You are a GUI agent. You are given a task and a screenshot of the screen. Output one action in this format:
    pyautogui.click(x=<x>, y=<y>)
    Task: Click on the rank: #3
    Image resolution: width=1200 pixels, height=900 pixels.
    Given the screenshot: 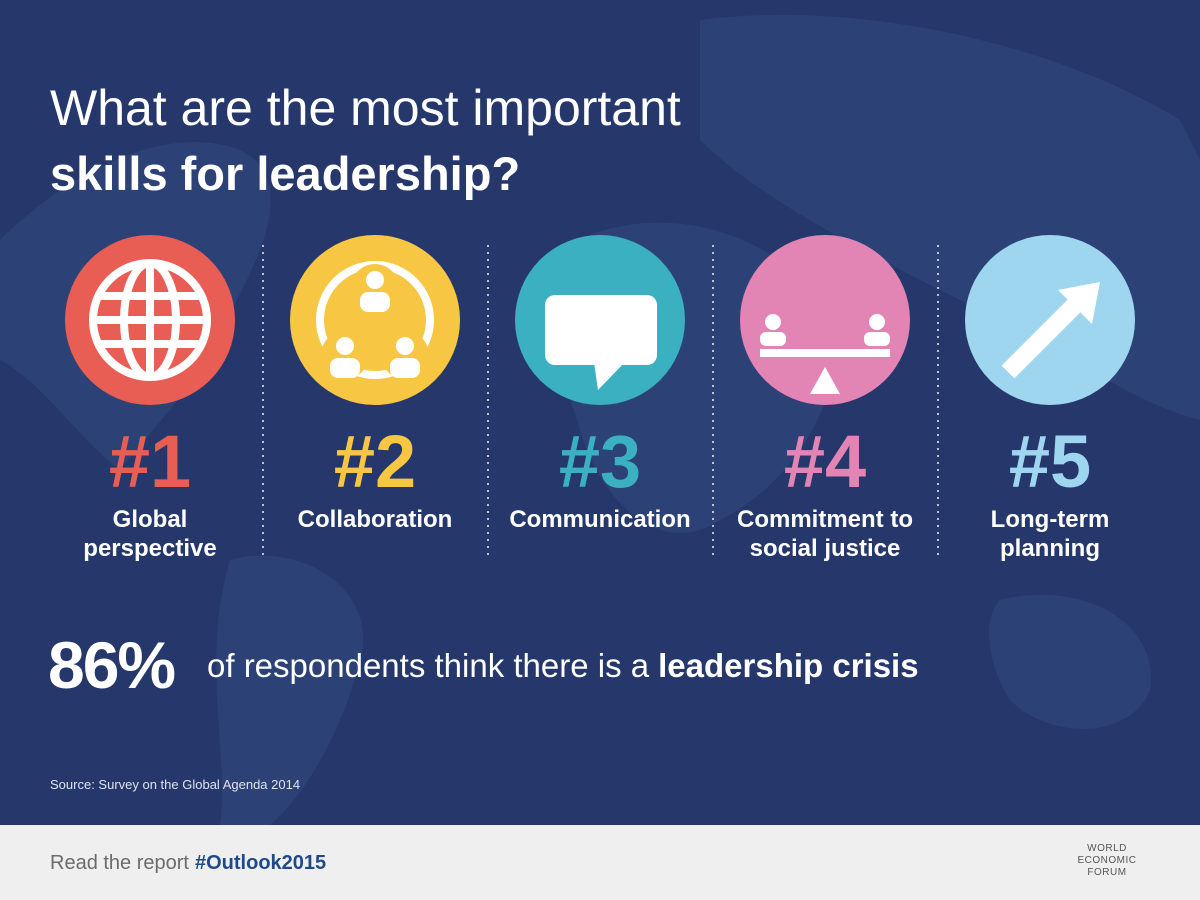 What is the action you would take?
    pyautogui.click(x=600, y=461)
    